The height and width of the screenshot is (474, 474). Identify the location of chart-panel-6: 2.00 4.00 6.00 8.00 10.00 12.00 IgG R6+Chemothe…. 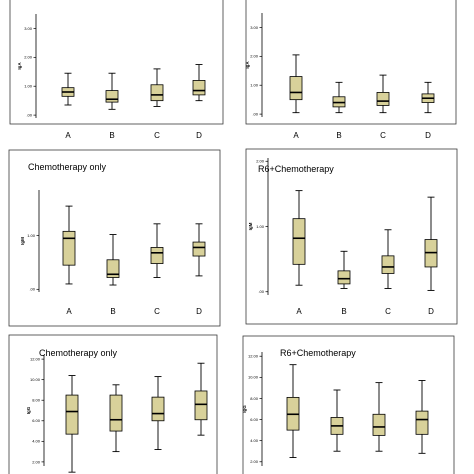
(348, 404).